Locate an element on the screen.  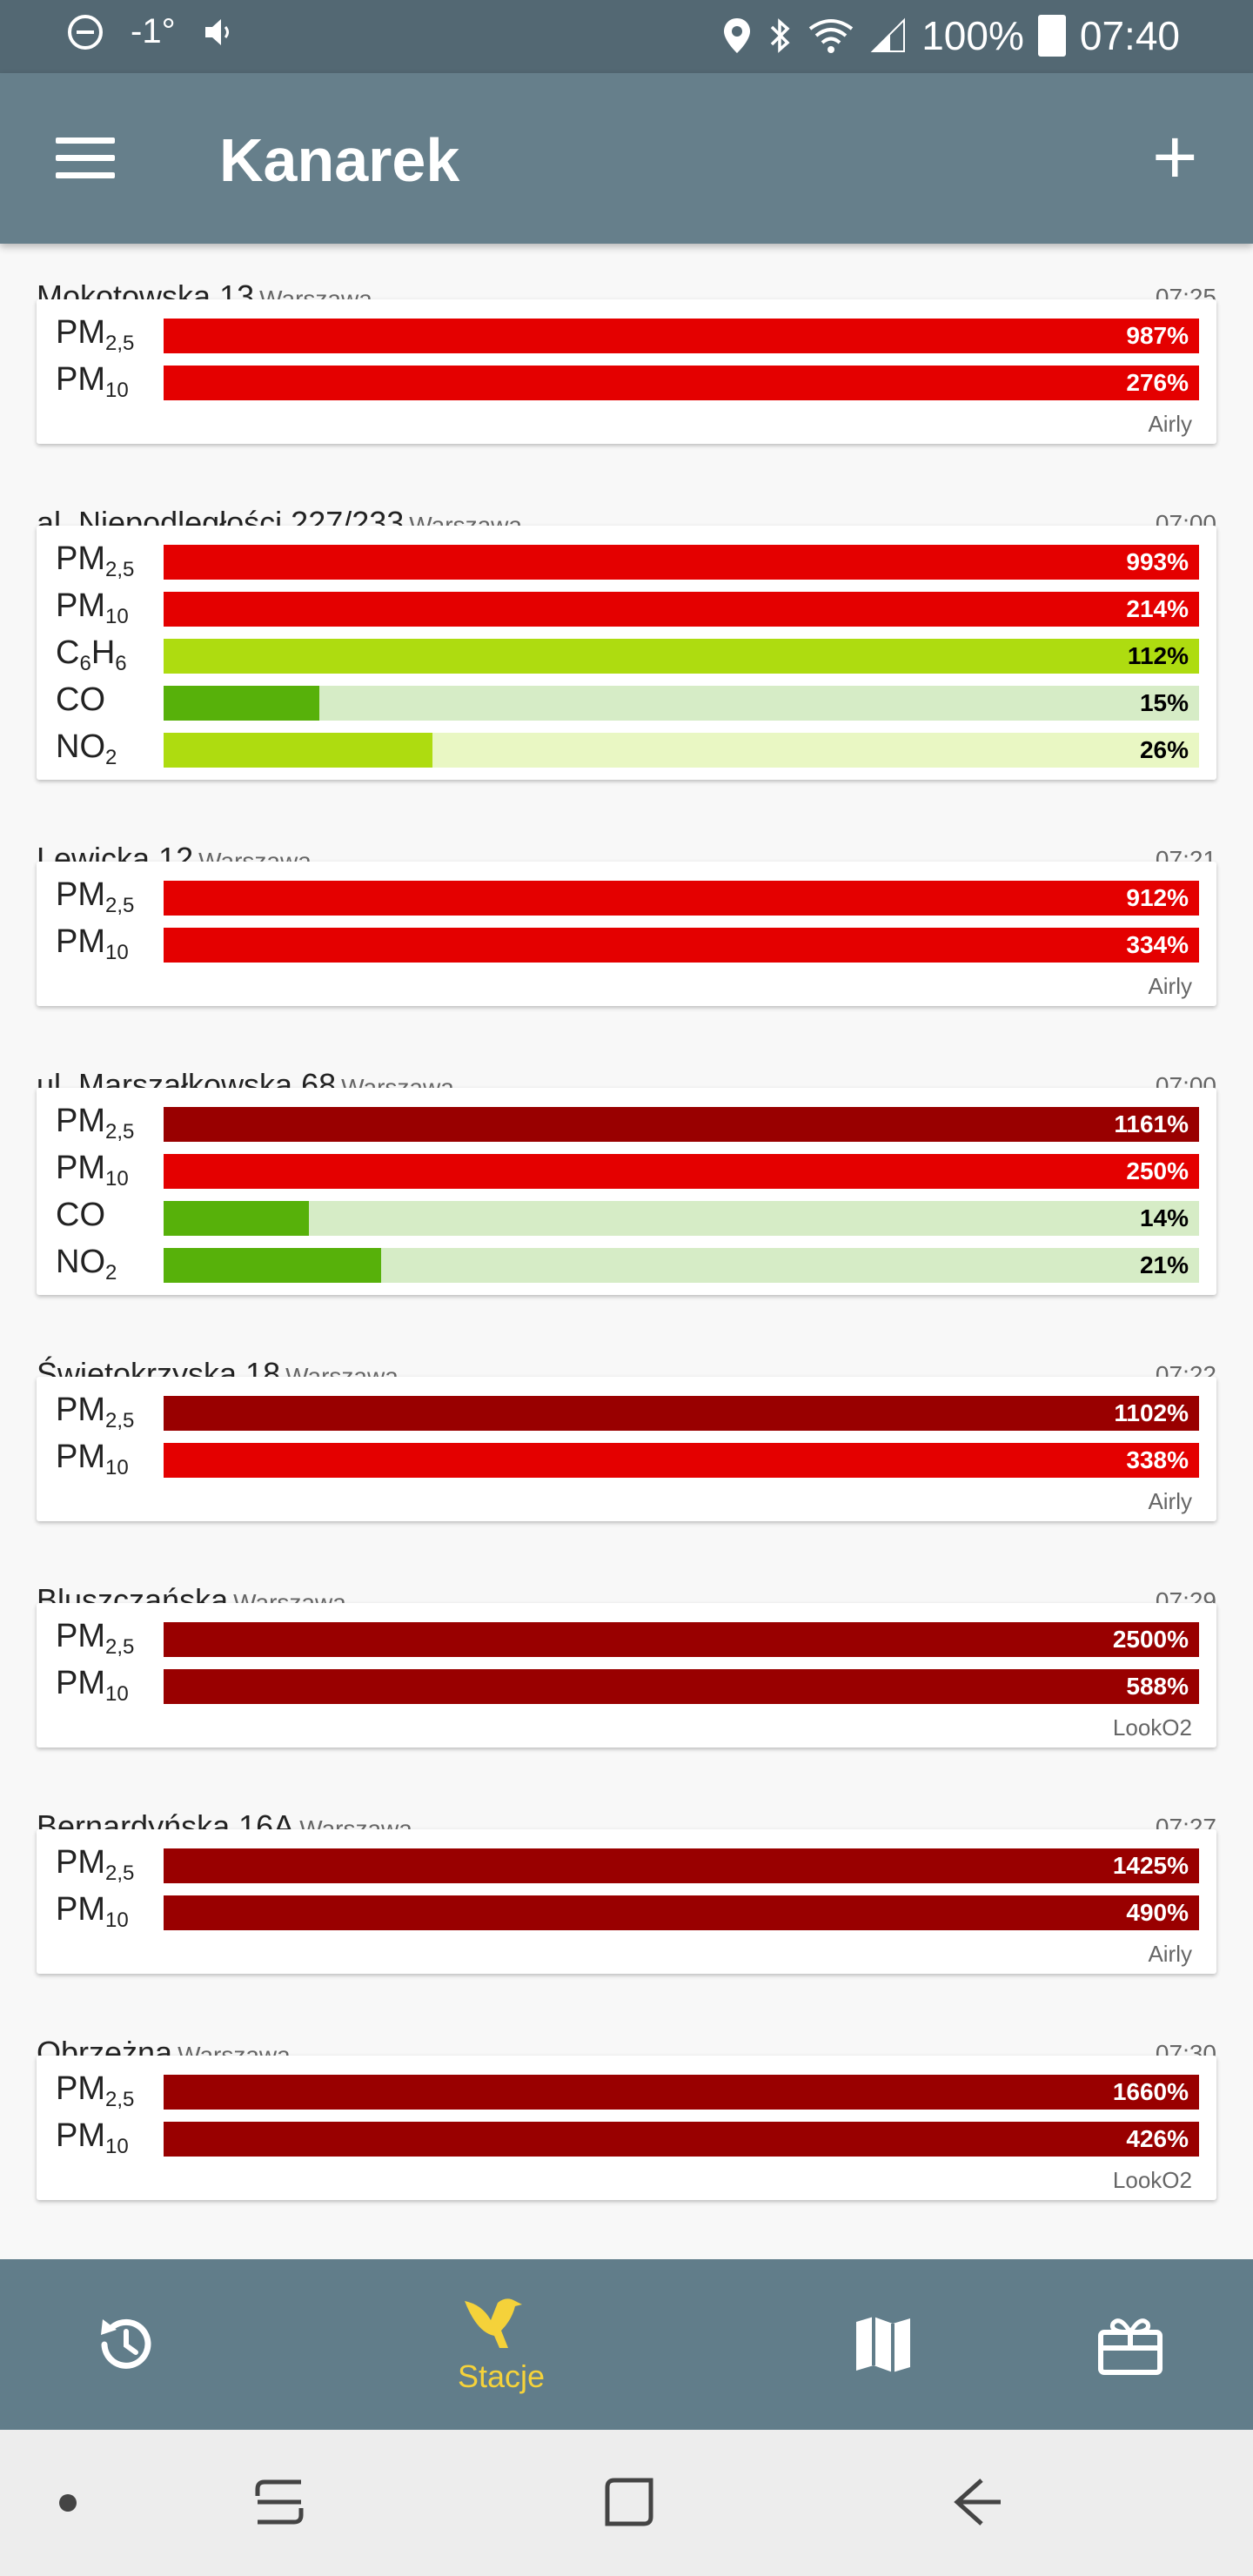
level-bar: 334% is located at coordinates (682, 946).